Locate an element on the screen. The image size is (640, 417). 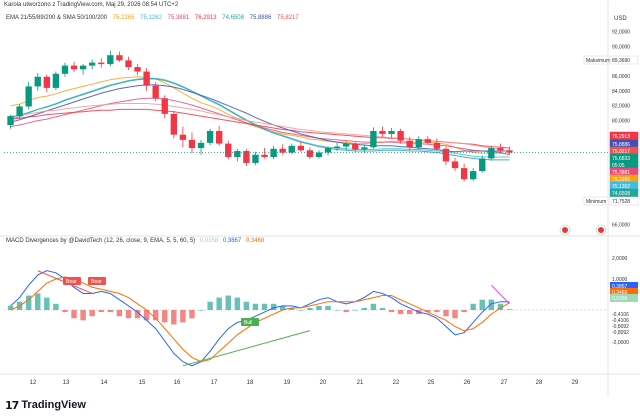
x-axis-tick-label: 26 is located at coordinates (467, 383).